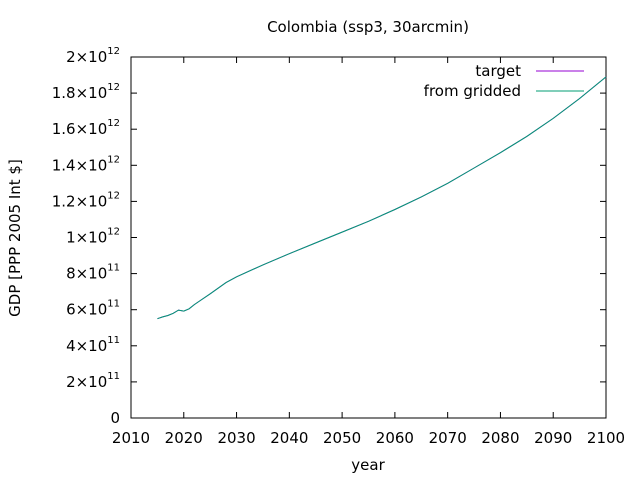 The height and width of the screenshot is (480, 640). I want to click on y-tick-label: 2×10¹¹, so click(93, 381).